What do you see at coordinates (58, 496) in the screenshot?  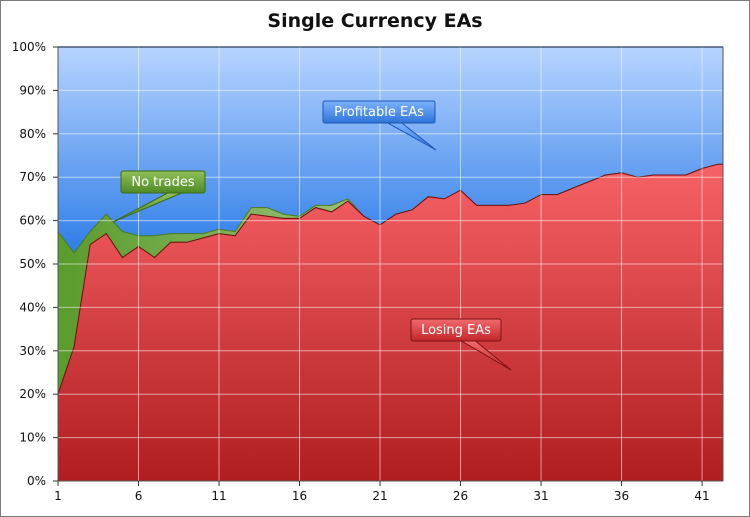 I see `x-tick-label: 1` at bounding box center [58, 496].